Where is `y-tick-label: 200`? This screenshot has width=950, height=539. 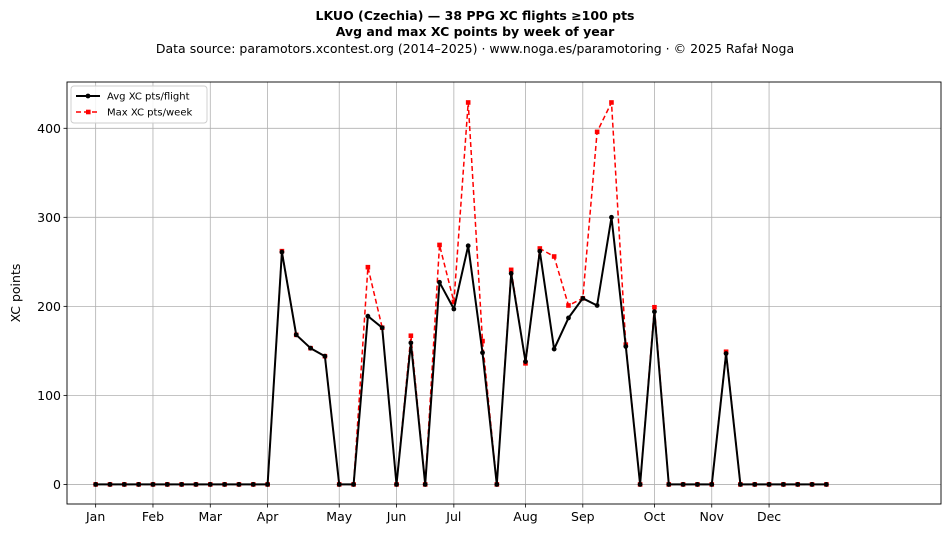 y-tick-label: 200 is located at coordinates (49, 306).